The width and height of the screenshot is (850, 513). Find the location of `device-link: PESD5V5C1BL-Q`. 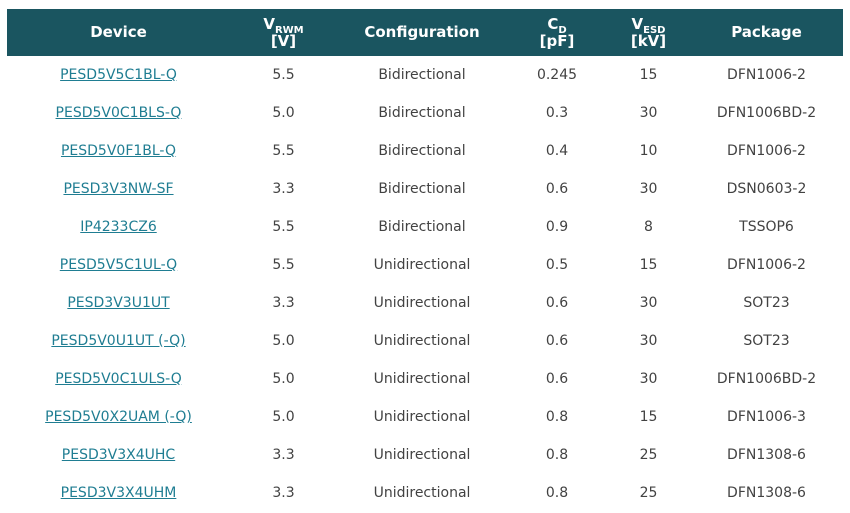

device-link: PESD5V5C1BL-Q is located at coordinates (118, 75).